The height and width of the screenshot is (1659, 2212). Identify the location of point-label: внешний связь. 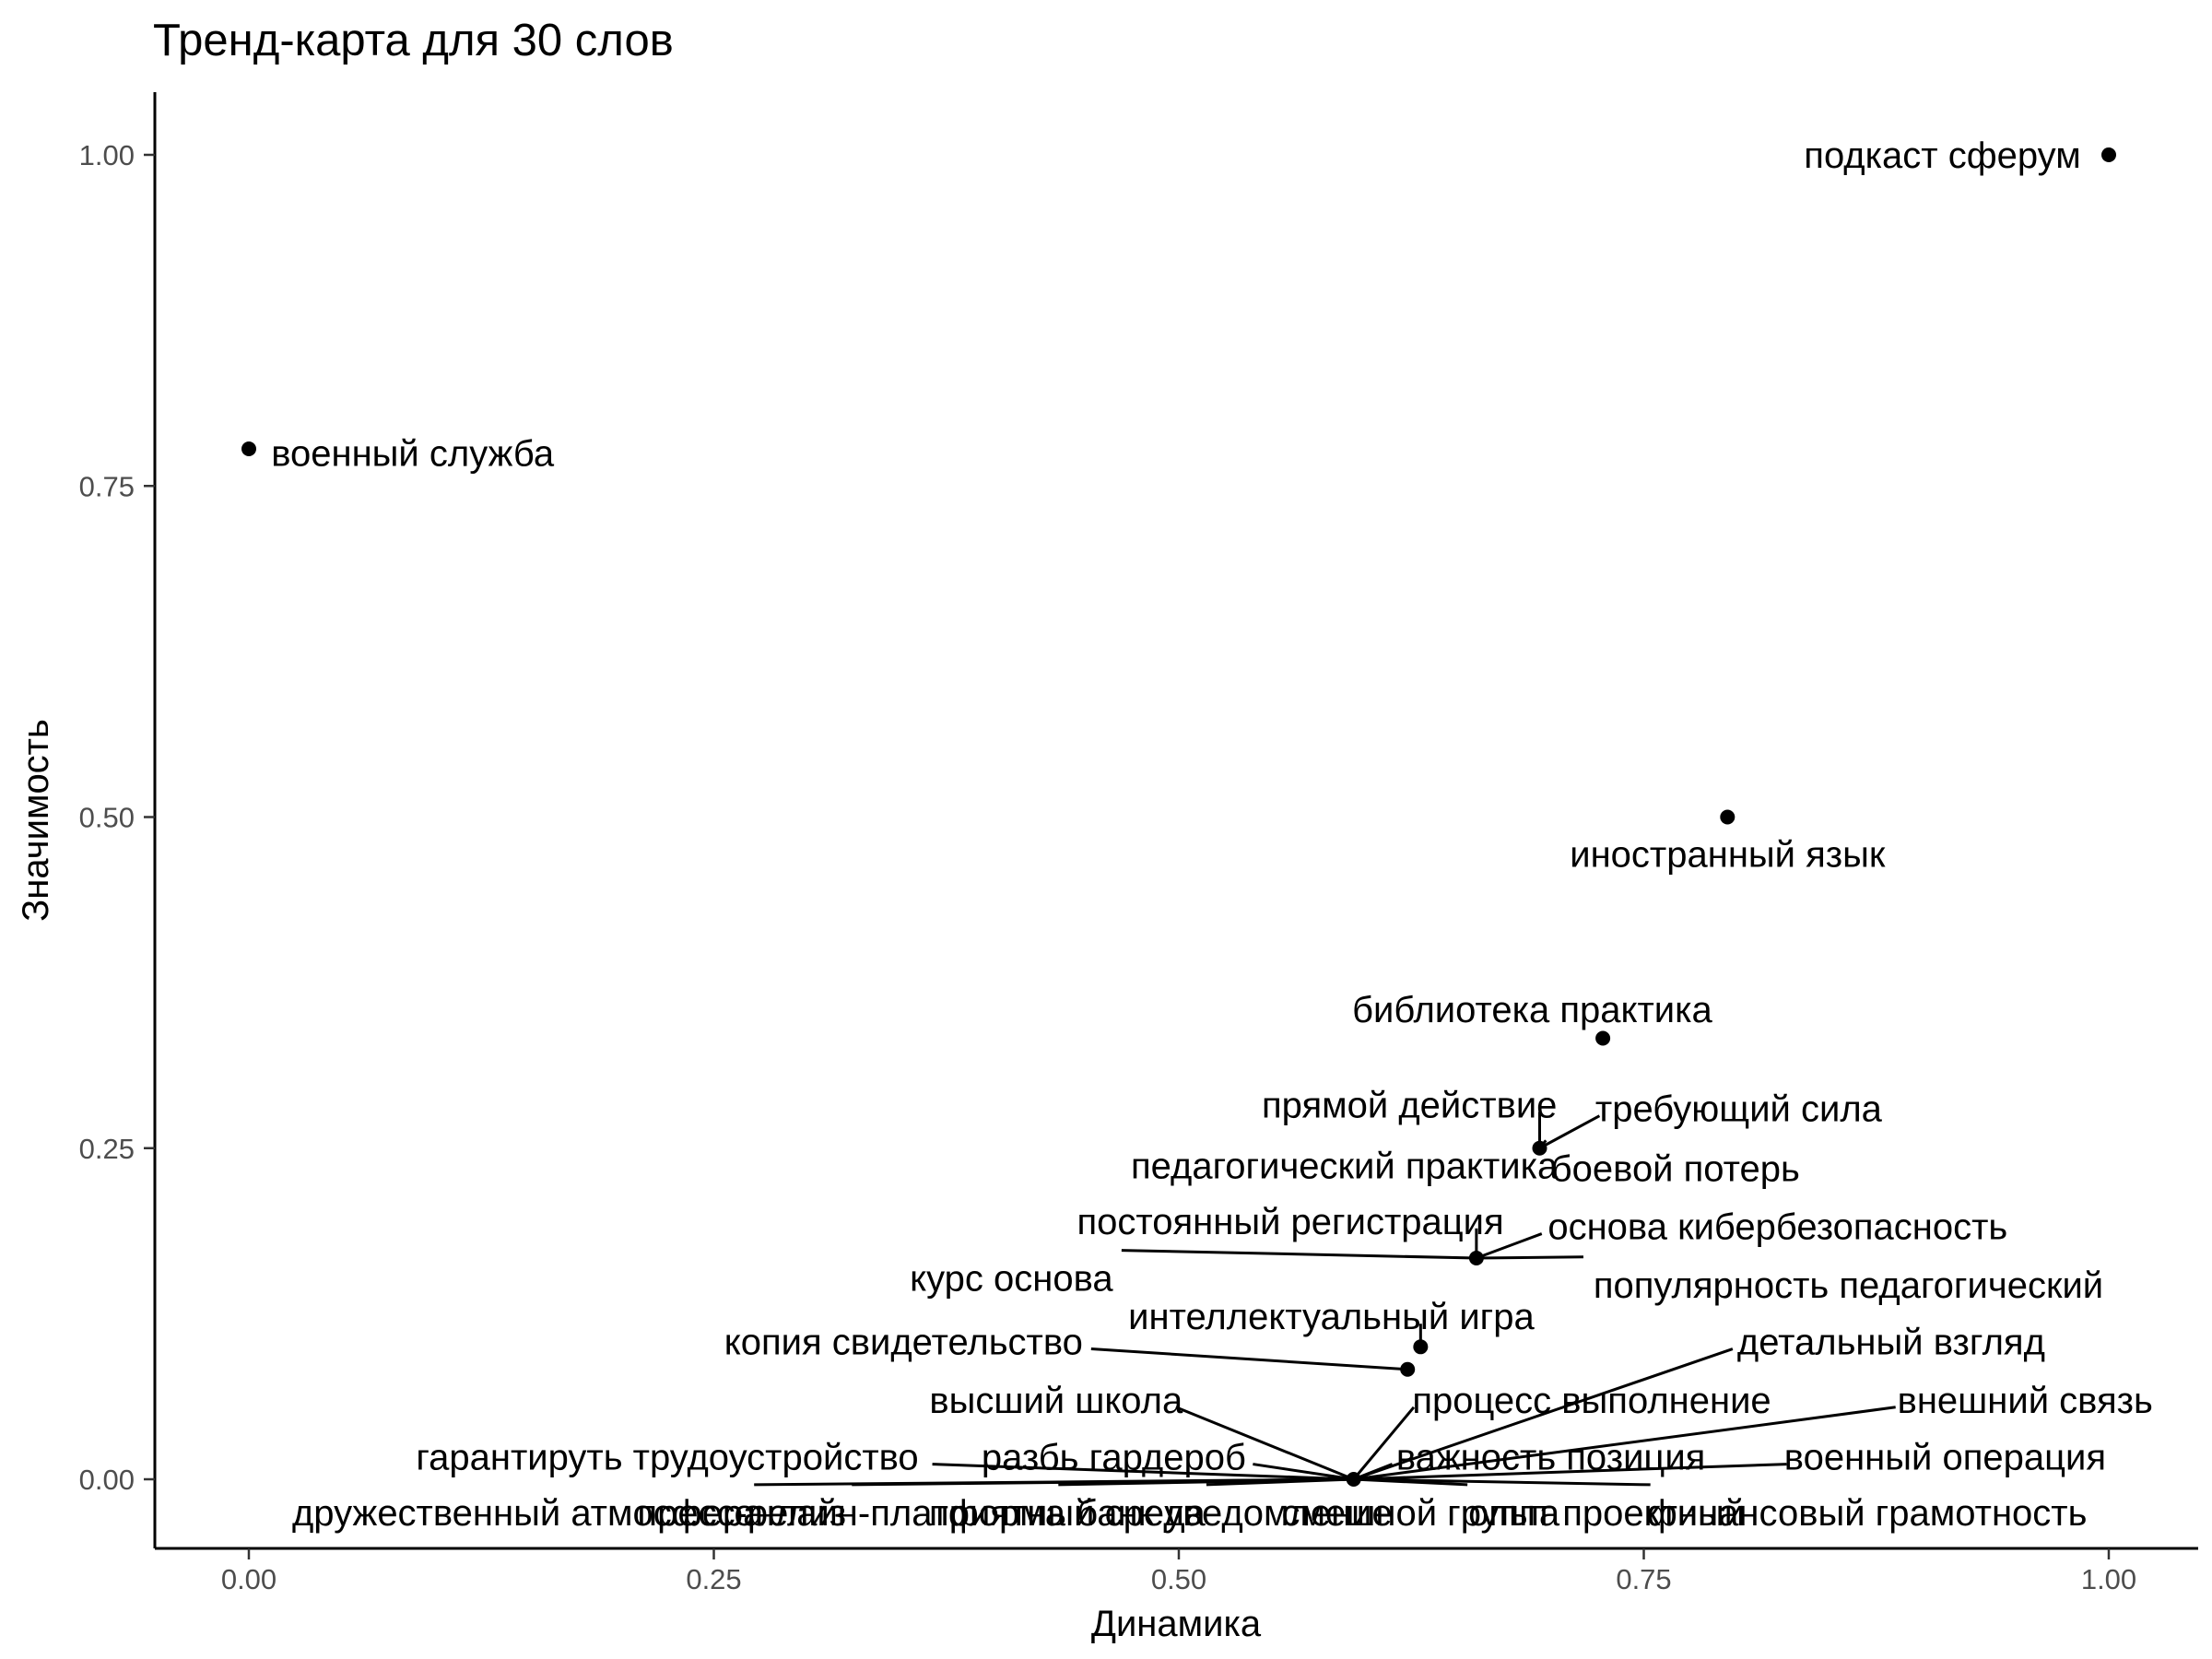
(2025, 1401).